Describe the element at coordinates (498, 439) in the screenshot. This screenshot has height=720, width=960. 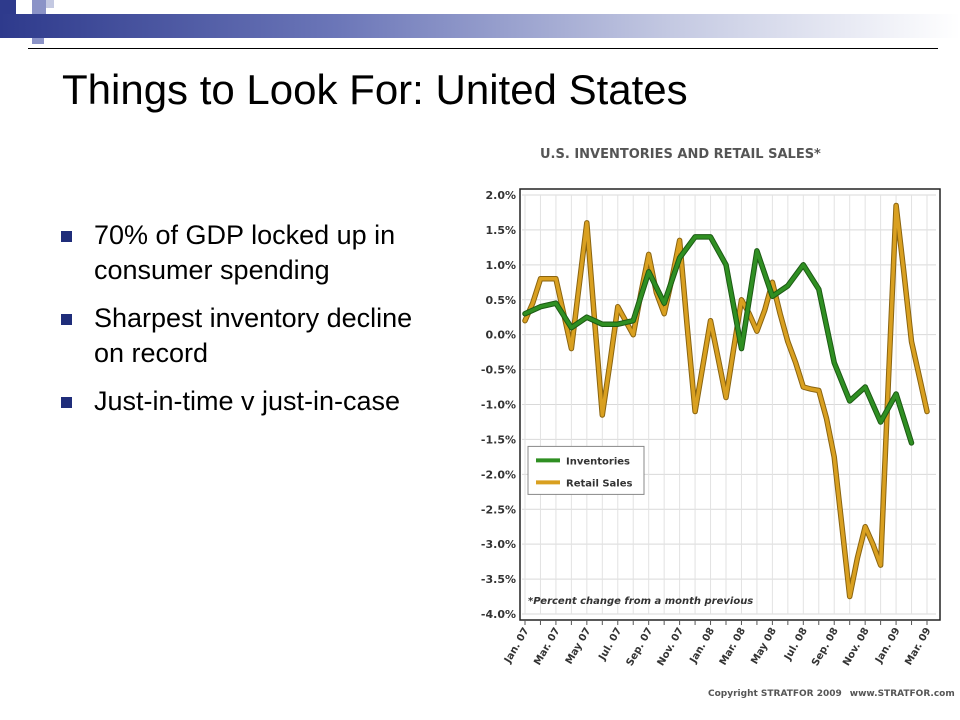
I see `y-tick-label: -1.5%` at that location.